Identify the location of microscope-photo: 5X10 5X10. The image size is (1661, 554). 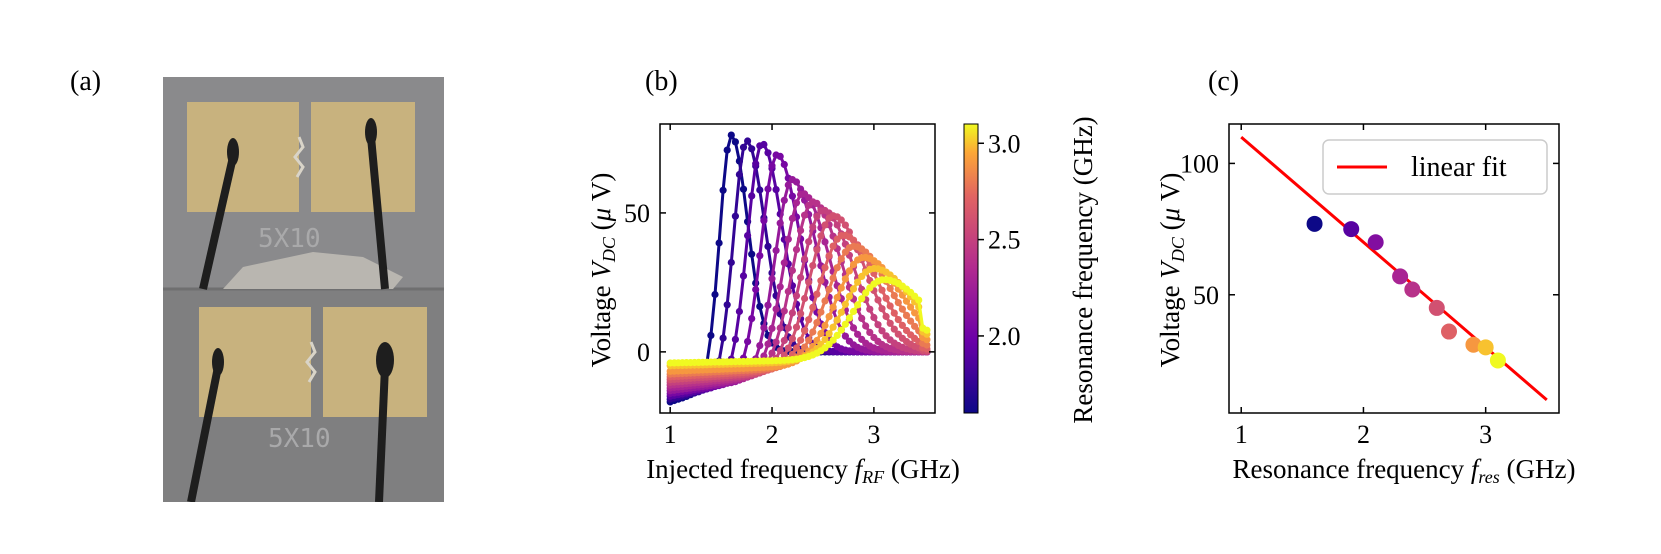
(303, 290).